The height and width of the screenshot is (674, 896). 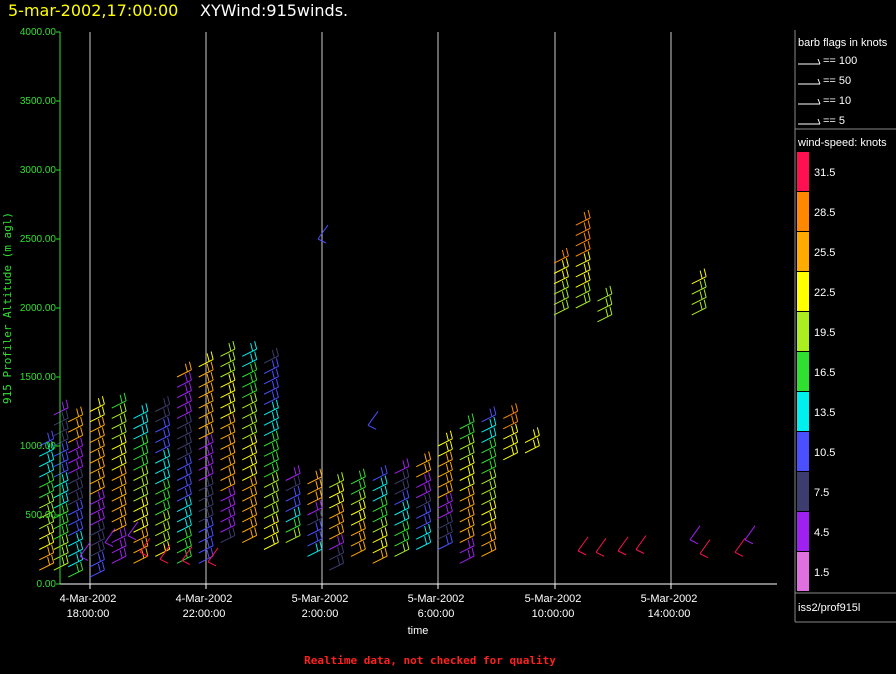 What do you see at coordinates (88, 614) in the screenshot?
I see `x-tick-label-time: 18:00:00` at bounding box center [88, 614].